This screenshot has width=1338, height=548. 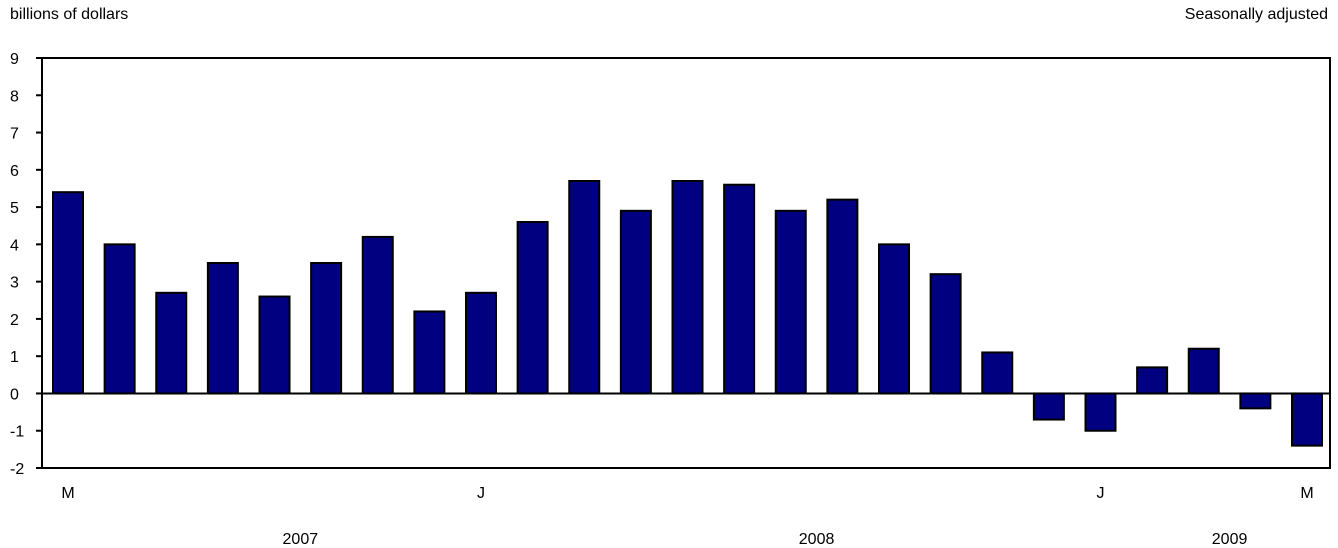 I want to click on x-labels-group: M J J M 2007 2008 2009, so click(x=687, y=516).